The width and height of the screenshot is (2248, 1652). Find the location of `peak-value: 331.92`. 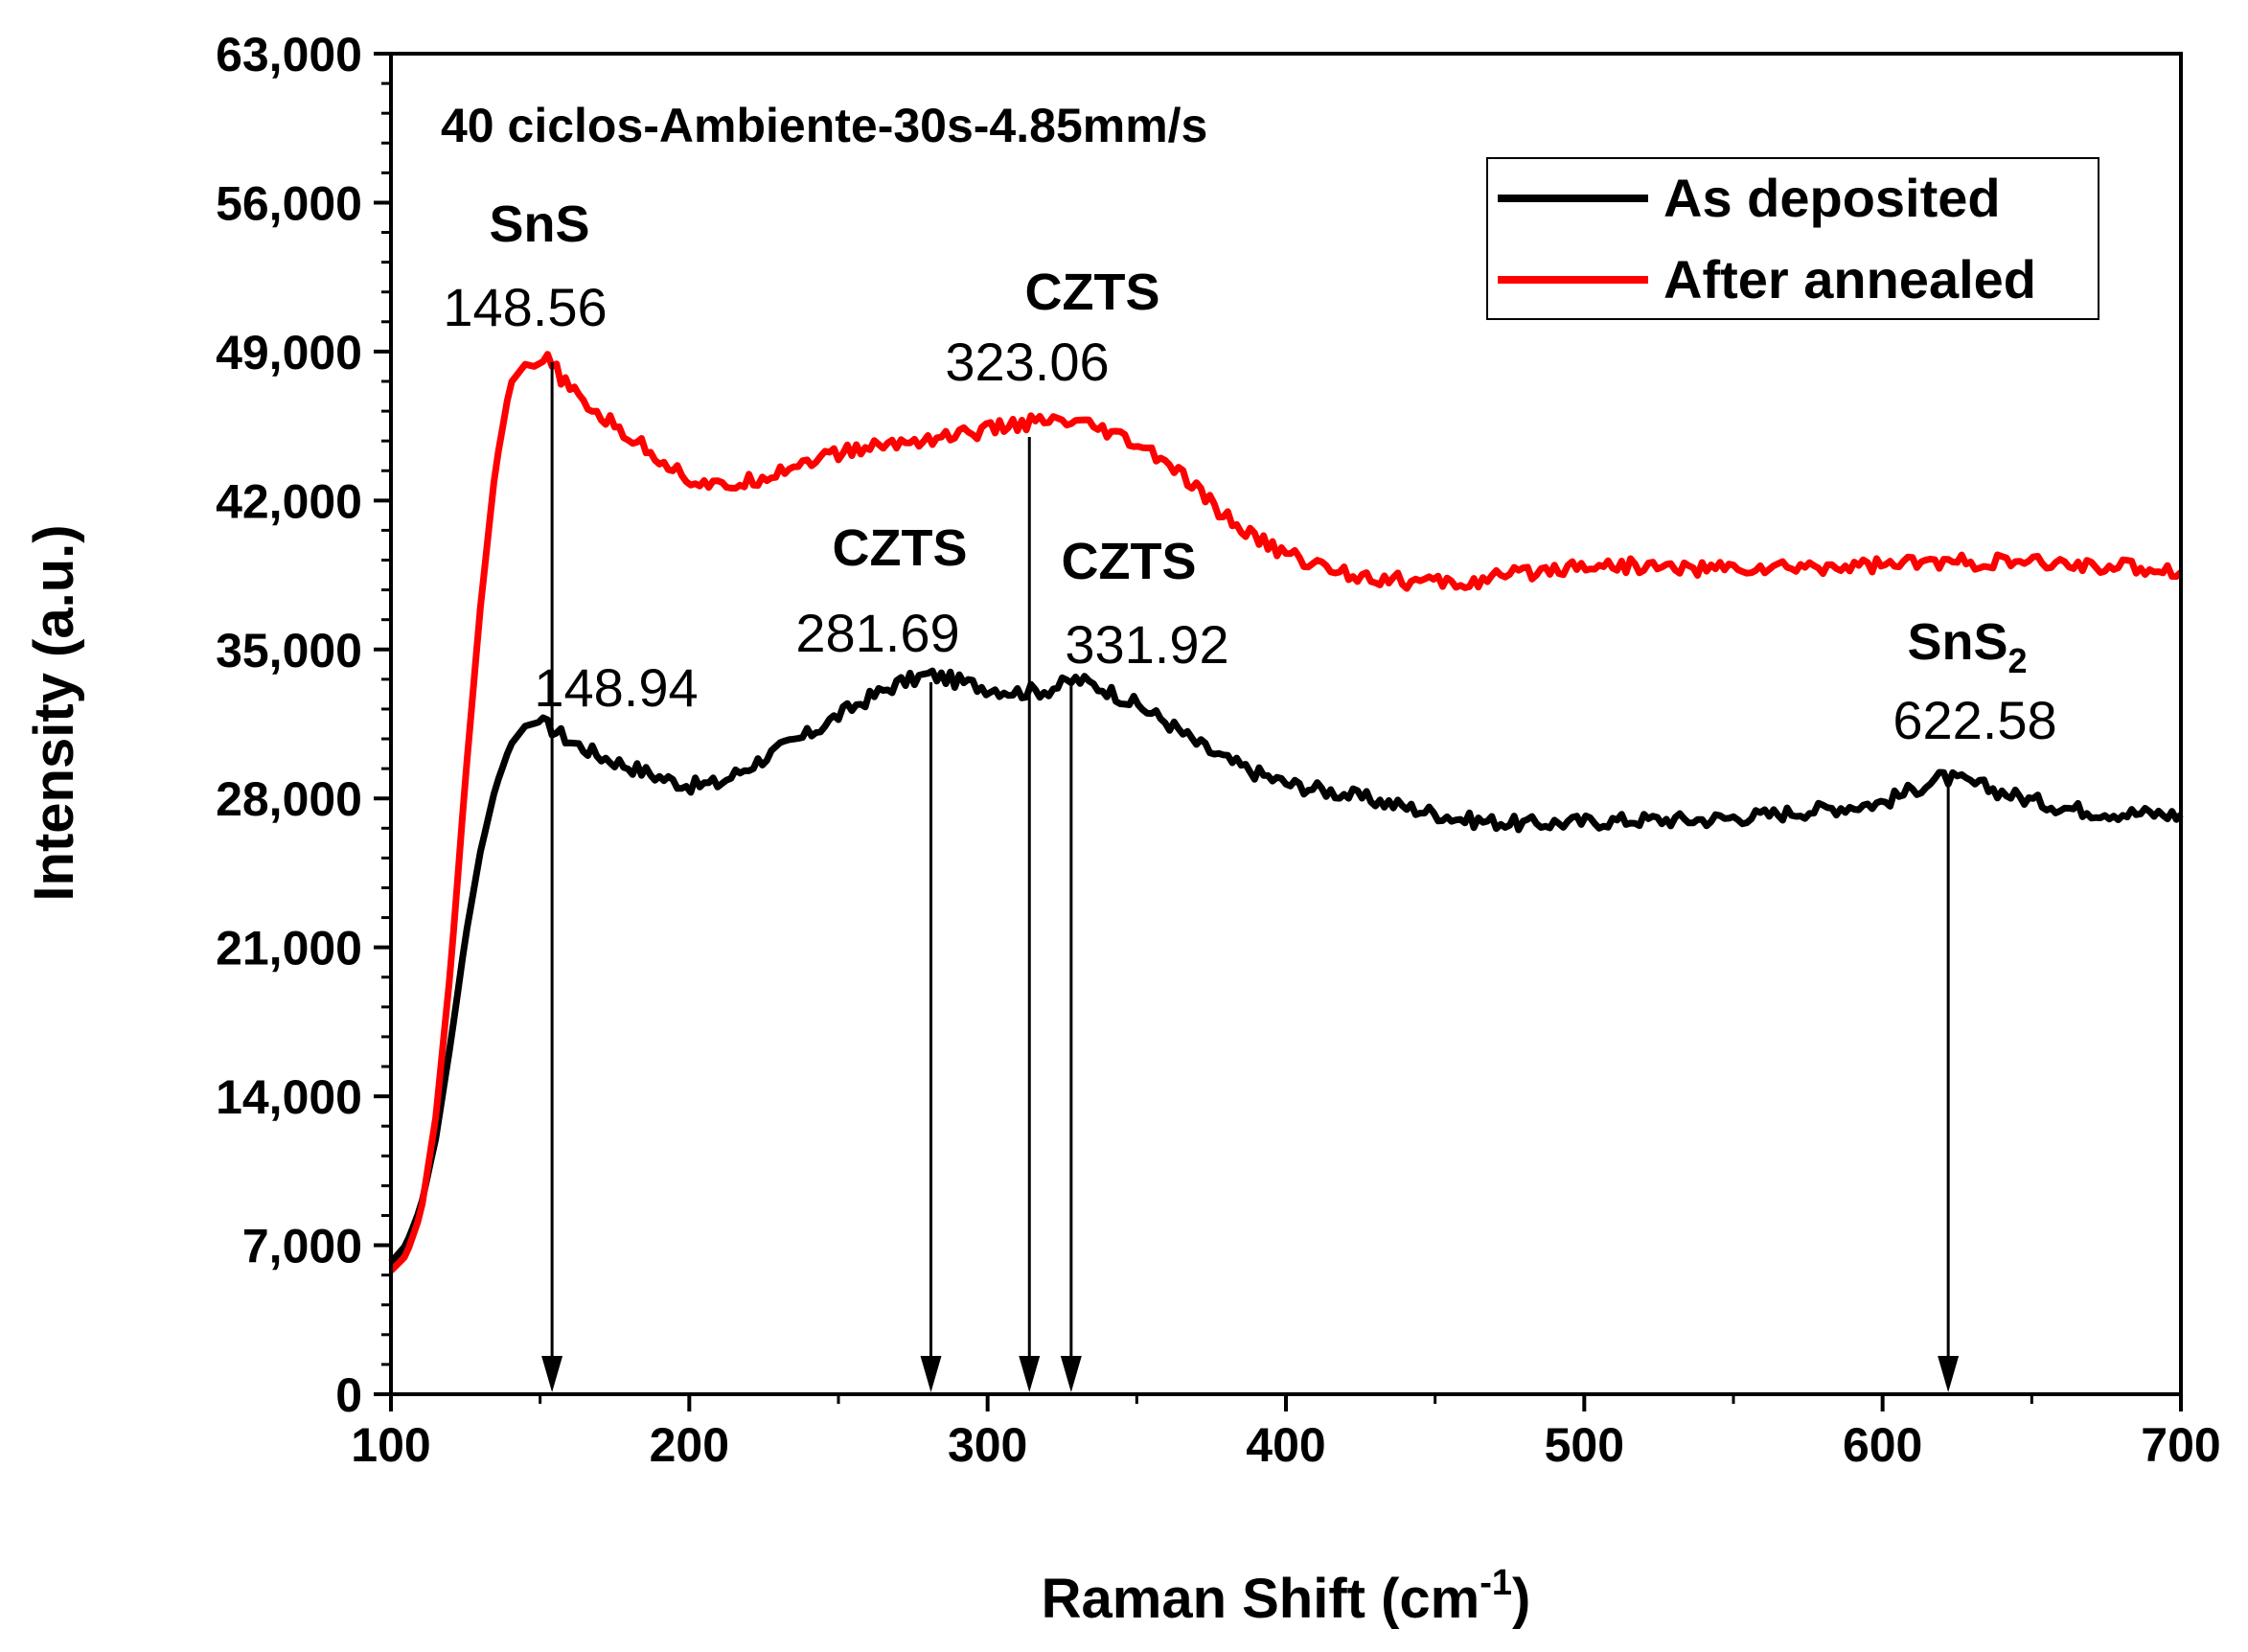

peak-value: 331.92 is located at coordinates (1146, 644).